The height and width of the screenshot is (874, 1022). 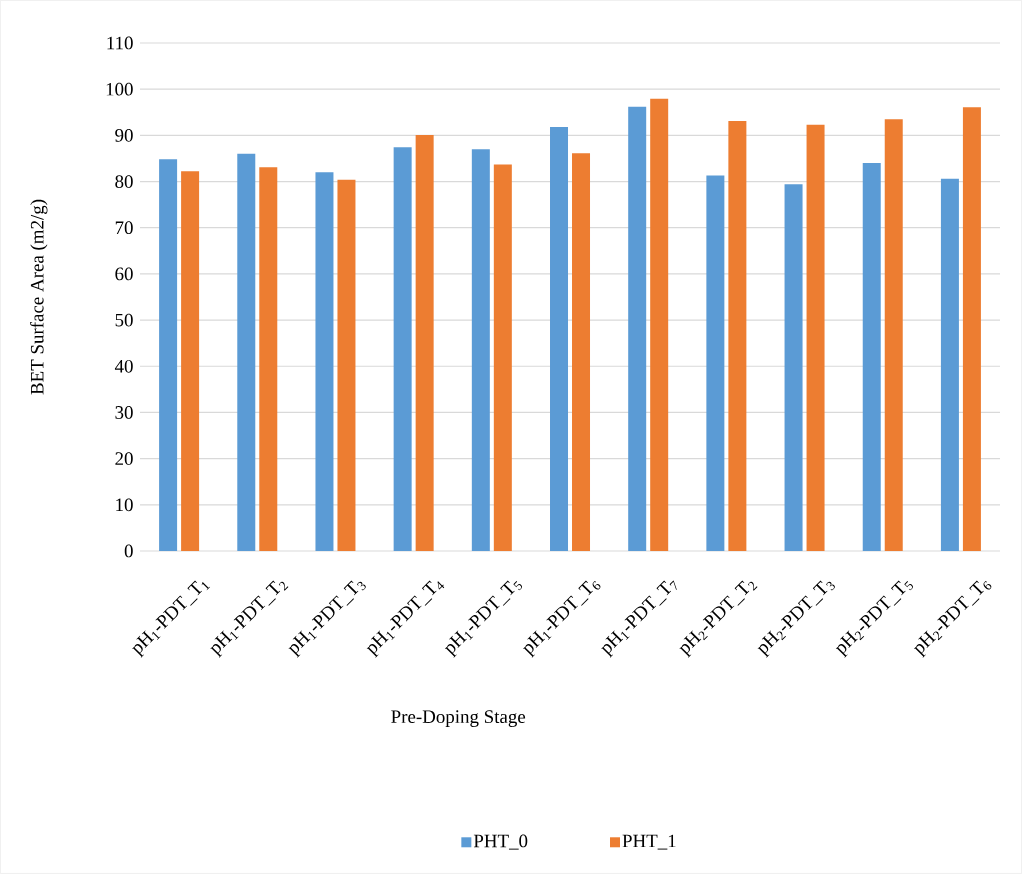 I want to click on y-tick-label: 80, so click(x=124, y=181).